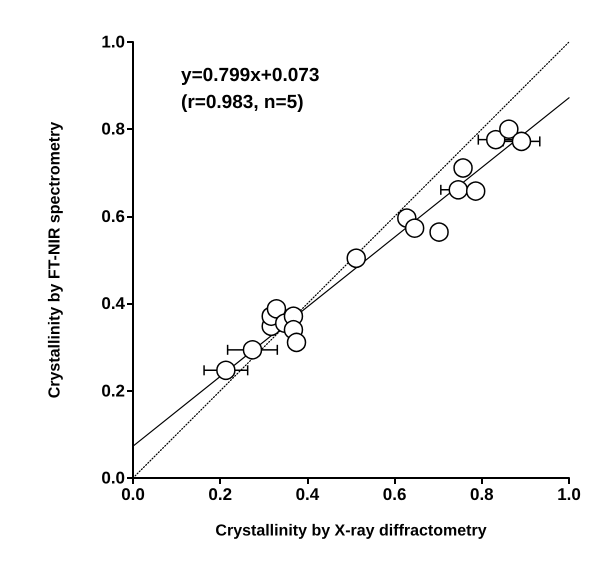 The image size is (602, 573). Describe the element at coordinates (220, 494) in the screenshot. I see `x-tick-label: 0.2` at that location.